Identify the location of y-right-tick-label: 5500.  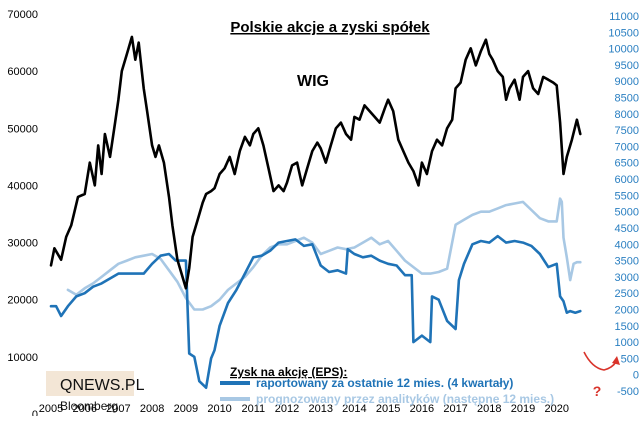
(627, 196).